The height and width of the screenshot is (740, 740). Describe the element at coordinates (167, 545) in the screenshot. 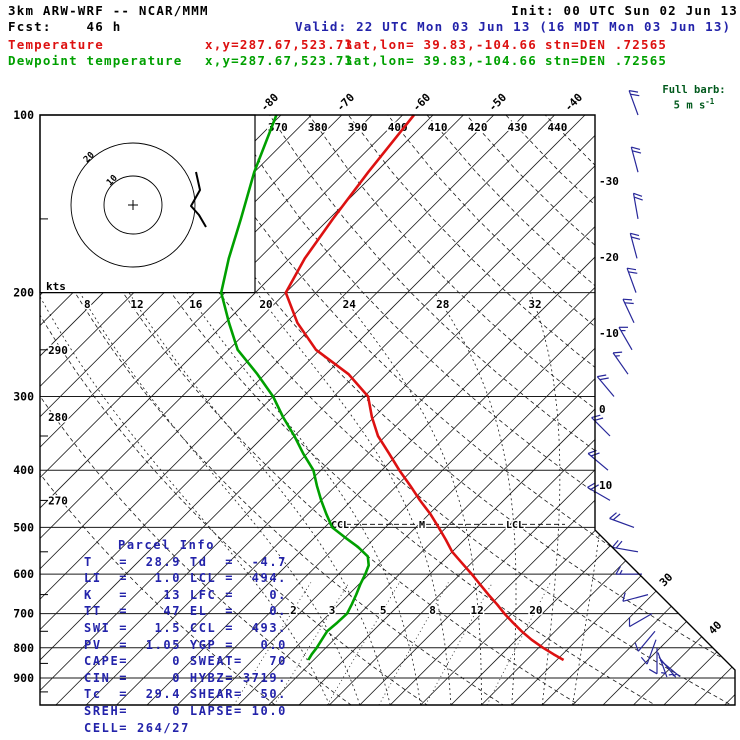

I see `parcel-info-title: Parcel Info` at that location.